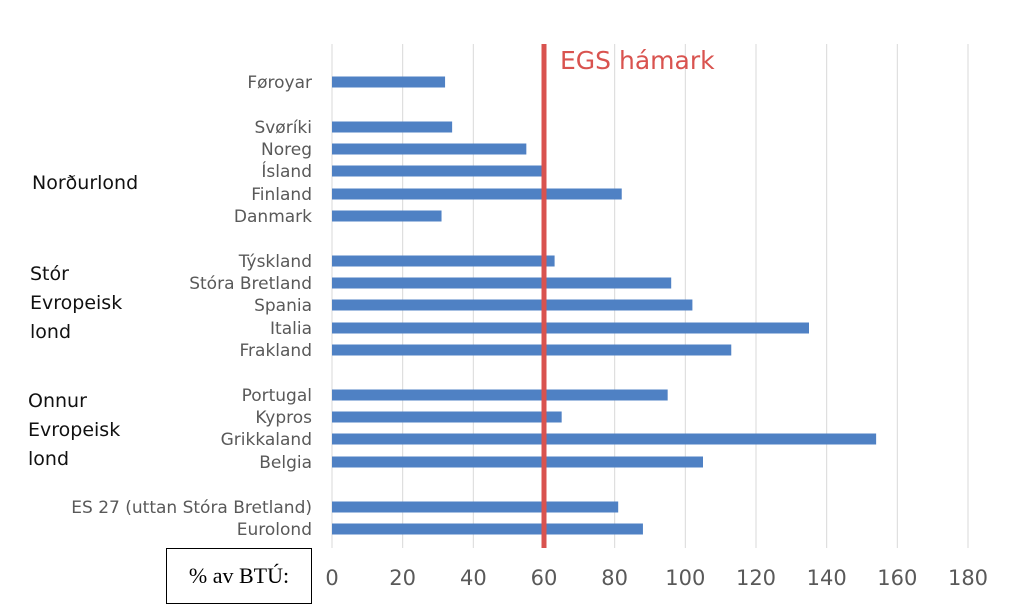 Image resolution: width=1024 pixels, height=614 pixels. What do you see at coordinates (402, 578) in the screenshot?
I see `x-tick-label: 20` at bounding box center [402, 578].